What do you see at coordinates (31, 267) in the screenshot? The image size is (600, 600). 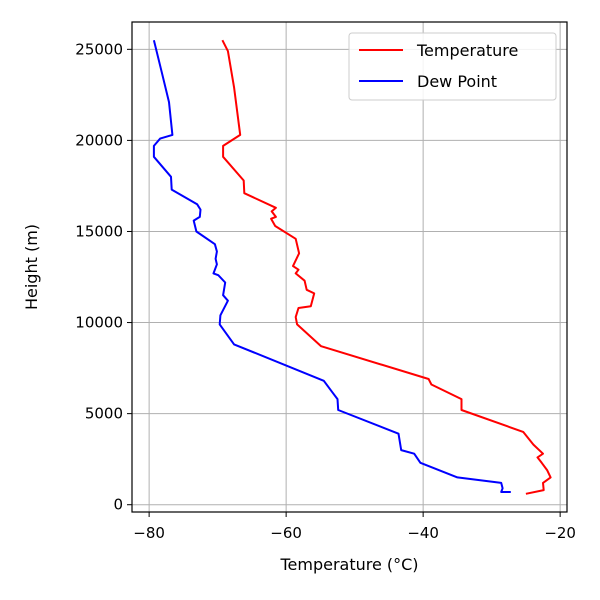 I see `y-axis-label: Height (m)` at bounding box center [31, 267].